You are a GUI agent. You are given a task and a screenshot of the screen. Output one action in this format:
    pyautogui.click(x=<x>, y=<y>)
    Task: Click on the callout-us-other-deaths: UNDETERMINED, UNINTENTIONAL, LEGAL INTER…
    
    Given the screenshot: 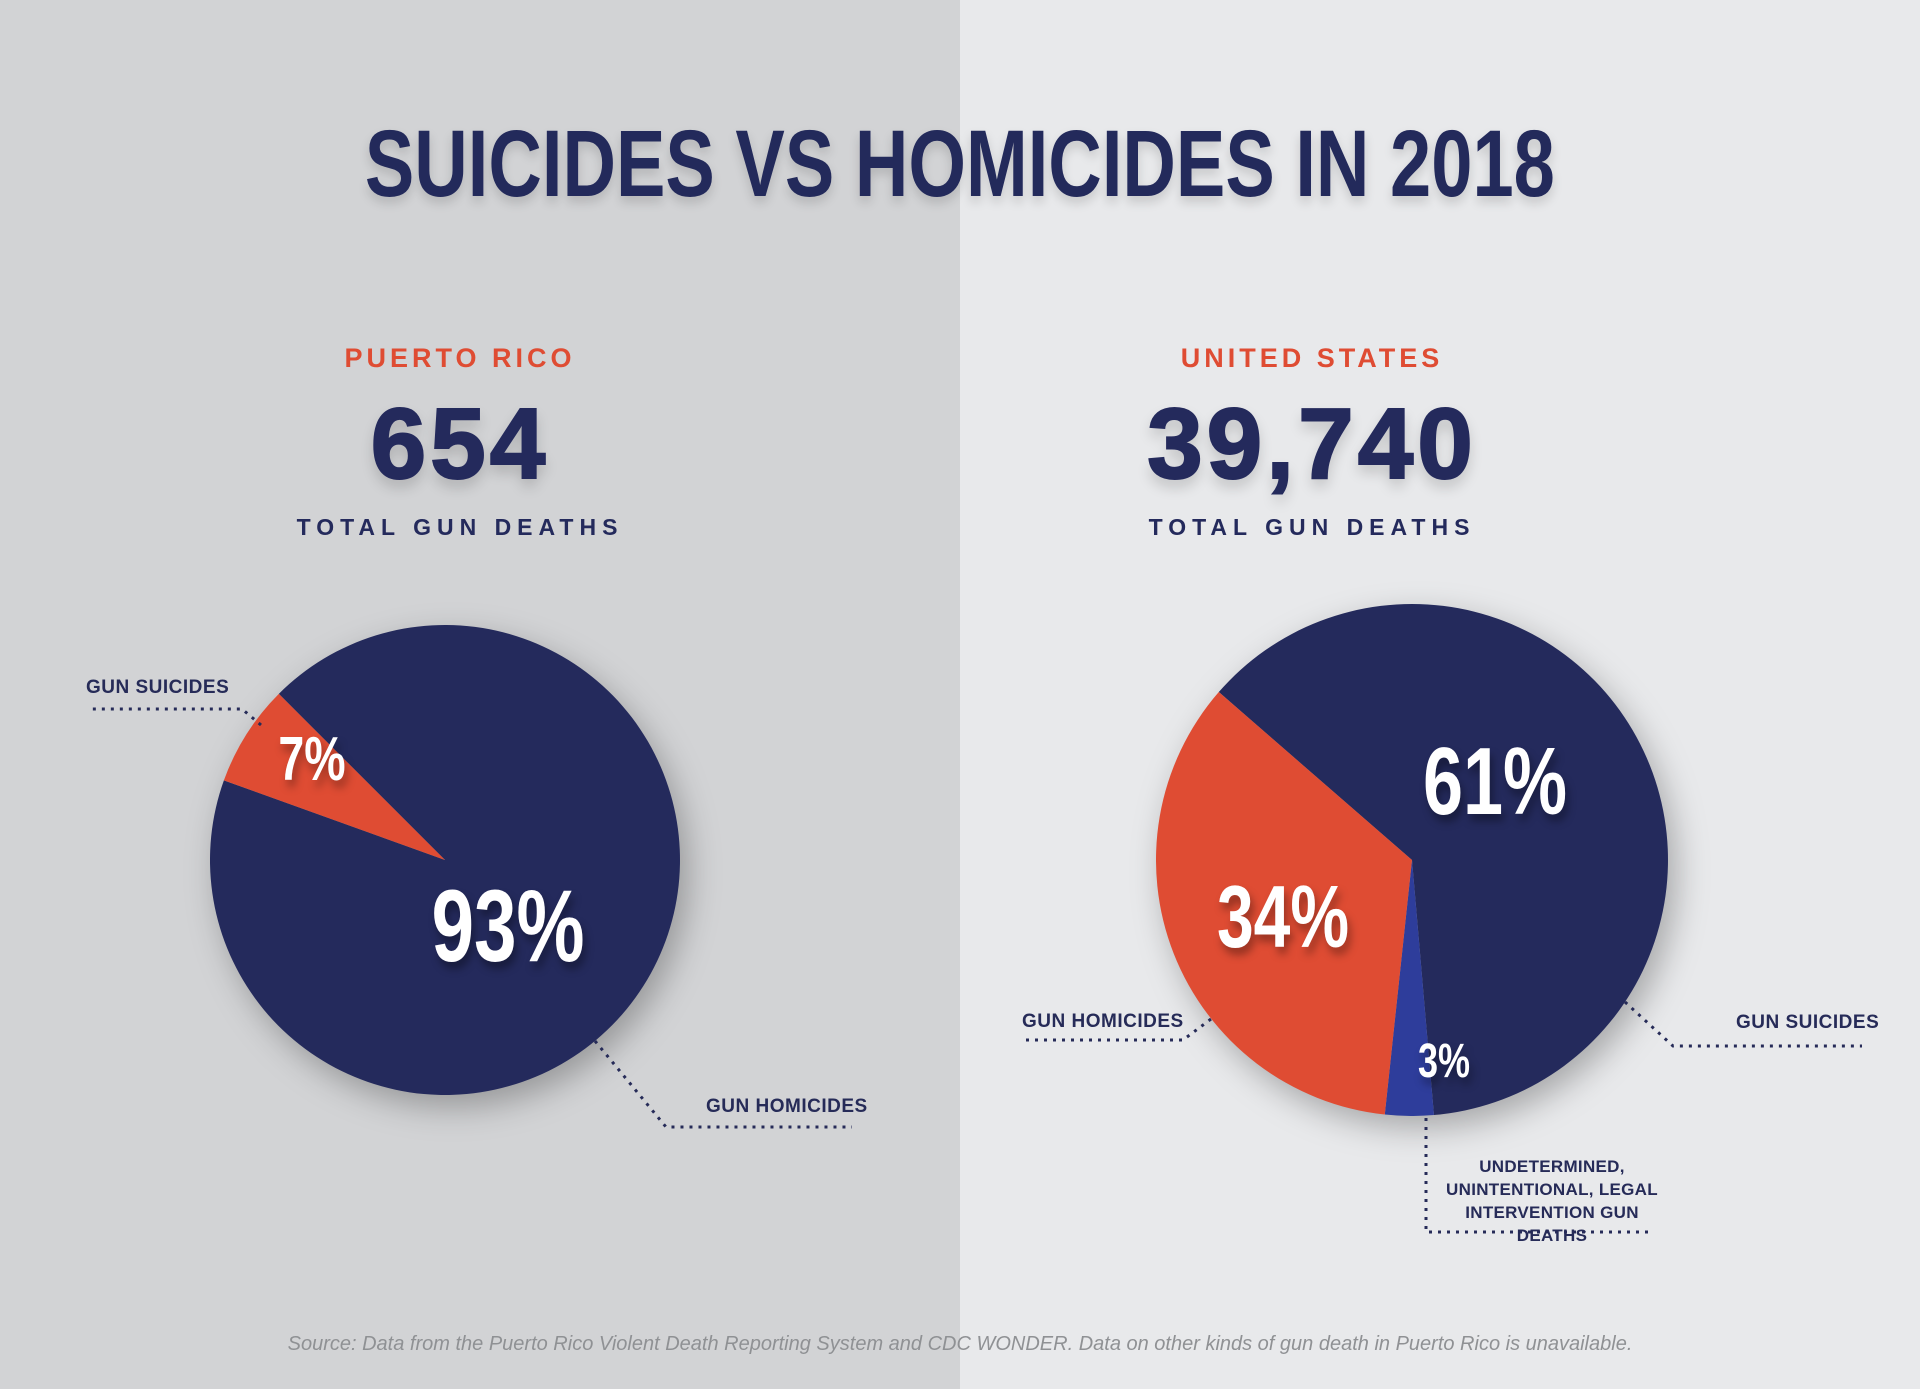 What is the action you would take?
    pyautogui.click(x=1552, y=1201)
    